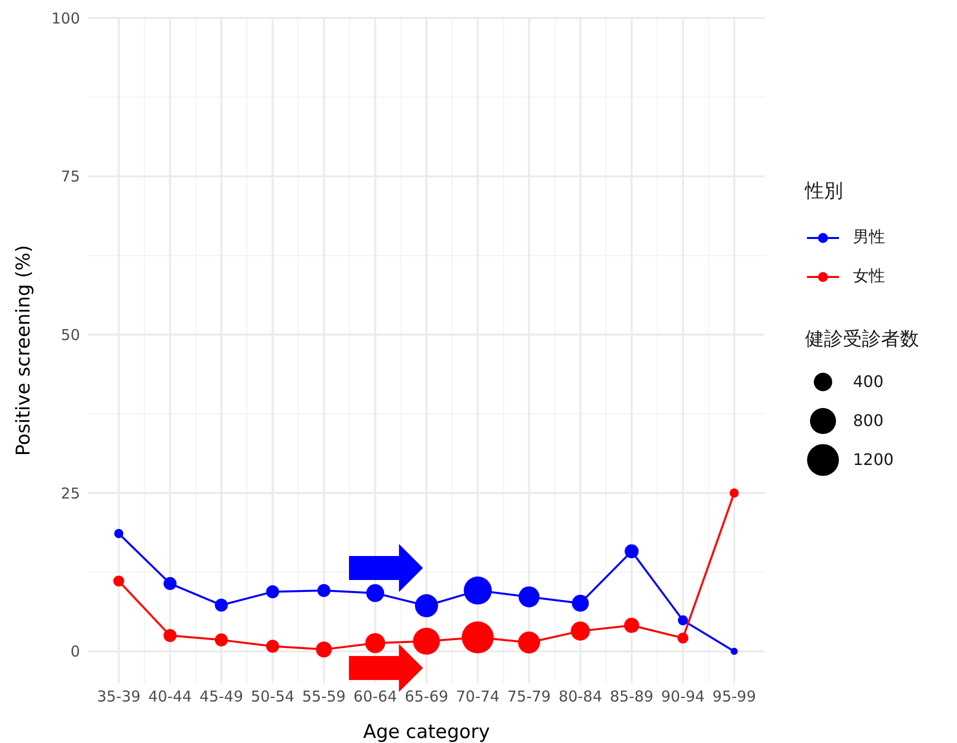 The width and height of the screenshot is (957, 743). Describe the element at coordinates (170, 697) in the screenshot. I see `x-tick-label: 40-44` at that location.